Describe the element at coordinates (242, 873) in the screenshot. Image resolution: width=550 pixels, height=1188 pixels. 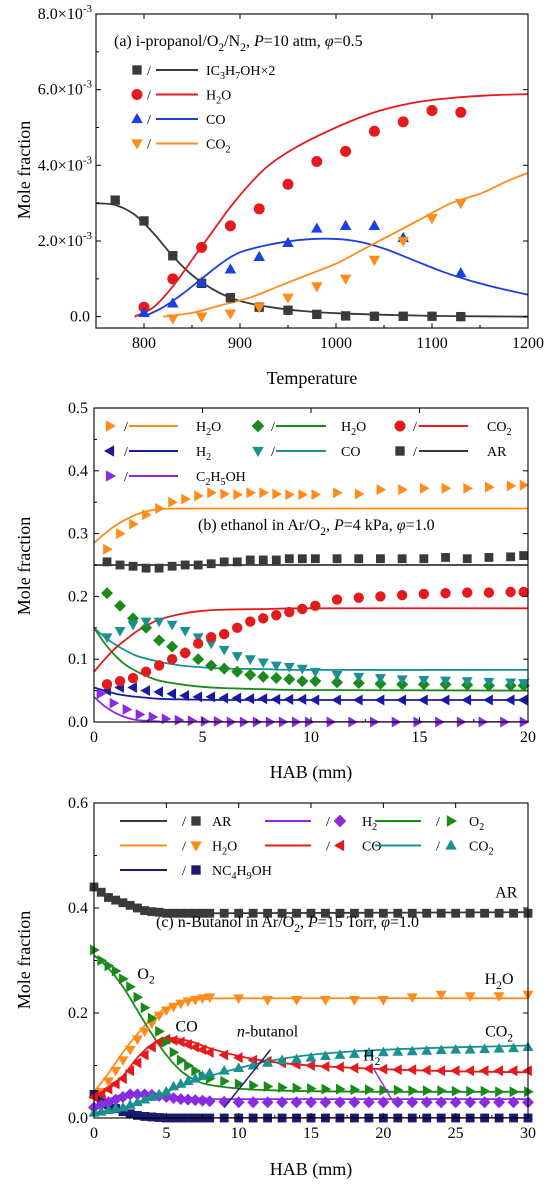
I see `legend-label: NC4H9OH` at that location.